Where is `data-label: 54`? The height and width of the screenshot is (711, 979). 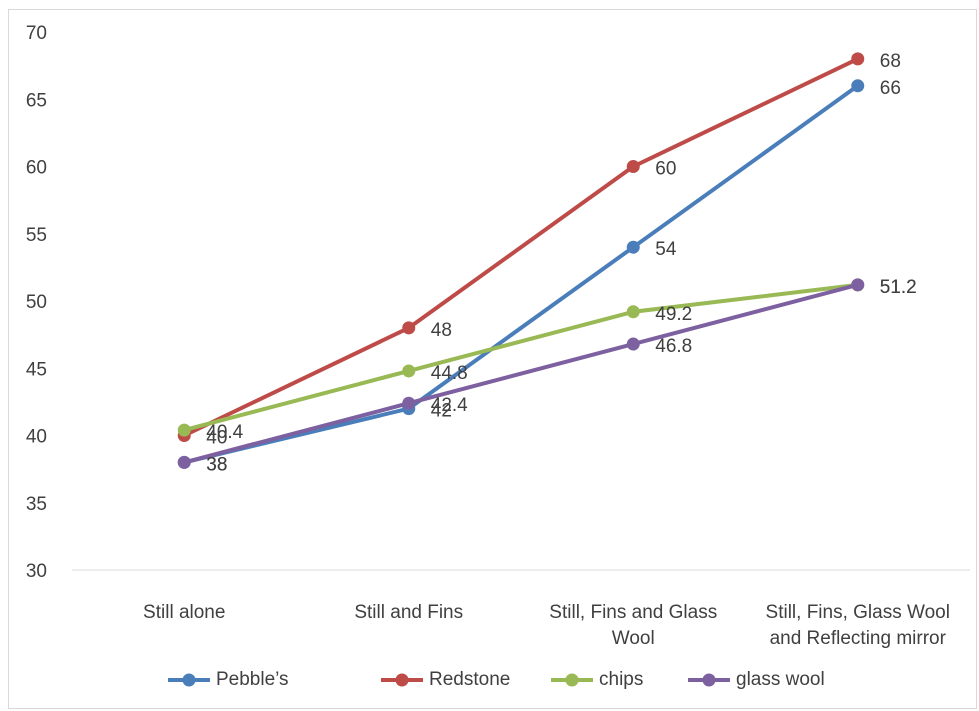
data-label: 54 is located at coordinates (666, 249).